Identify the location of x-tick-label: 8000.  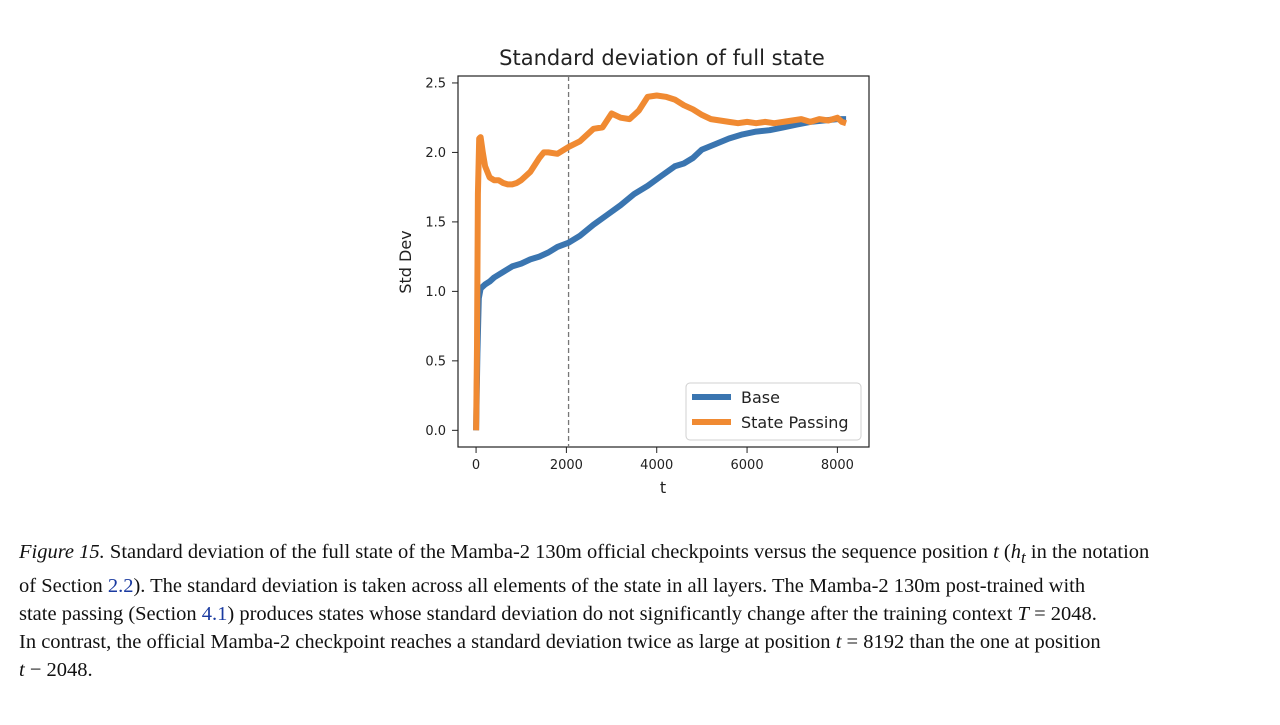
(837, 465).